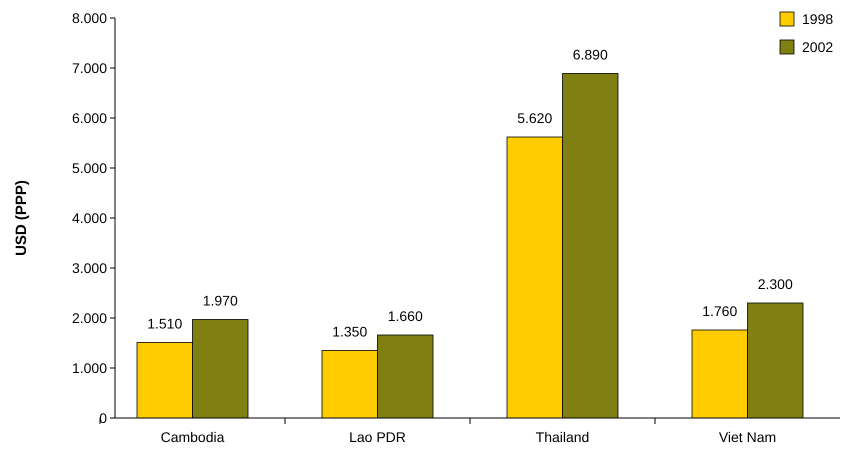 The height and width of the screenshot is (456, 845). Describe the element at coordinates (405, 316) in the screenshot. I see `data-label: 1.660` at that location.